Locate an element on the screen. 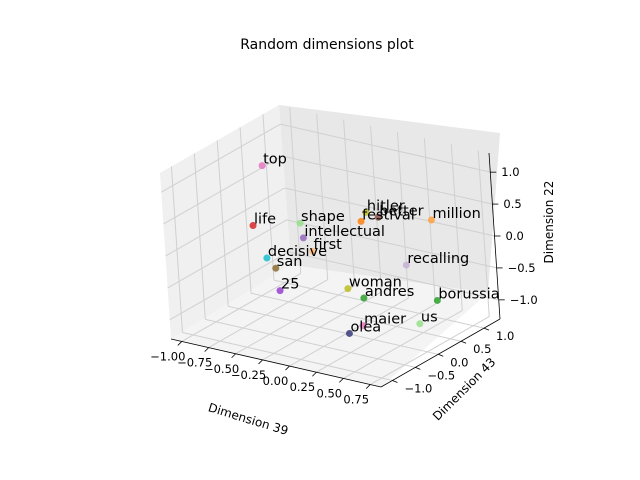 Image resolution: width=640 pixels, height=480 pixels. y-tick-label: 0.0 is located at coordinates (459, 362).